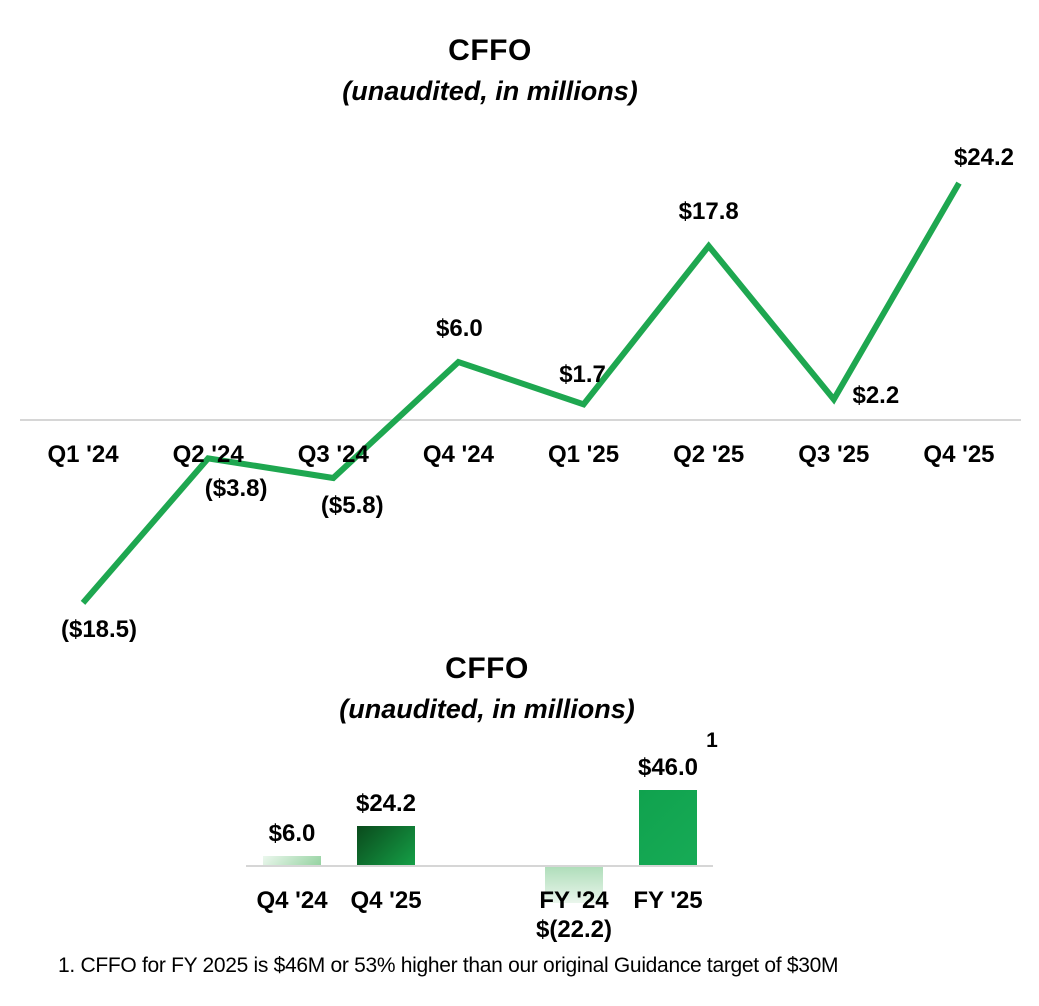  What do you see at coordinates (712, 740) in the screenshot?
I see `footnote-marker: 1` at bounding box center [712, 740].